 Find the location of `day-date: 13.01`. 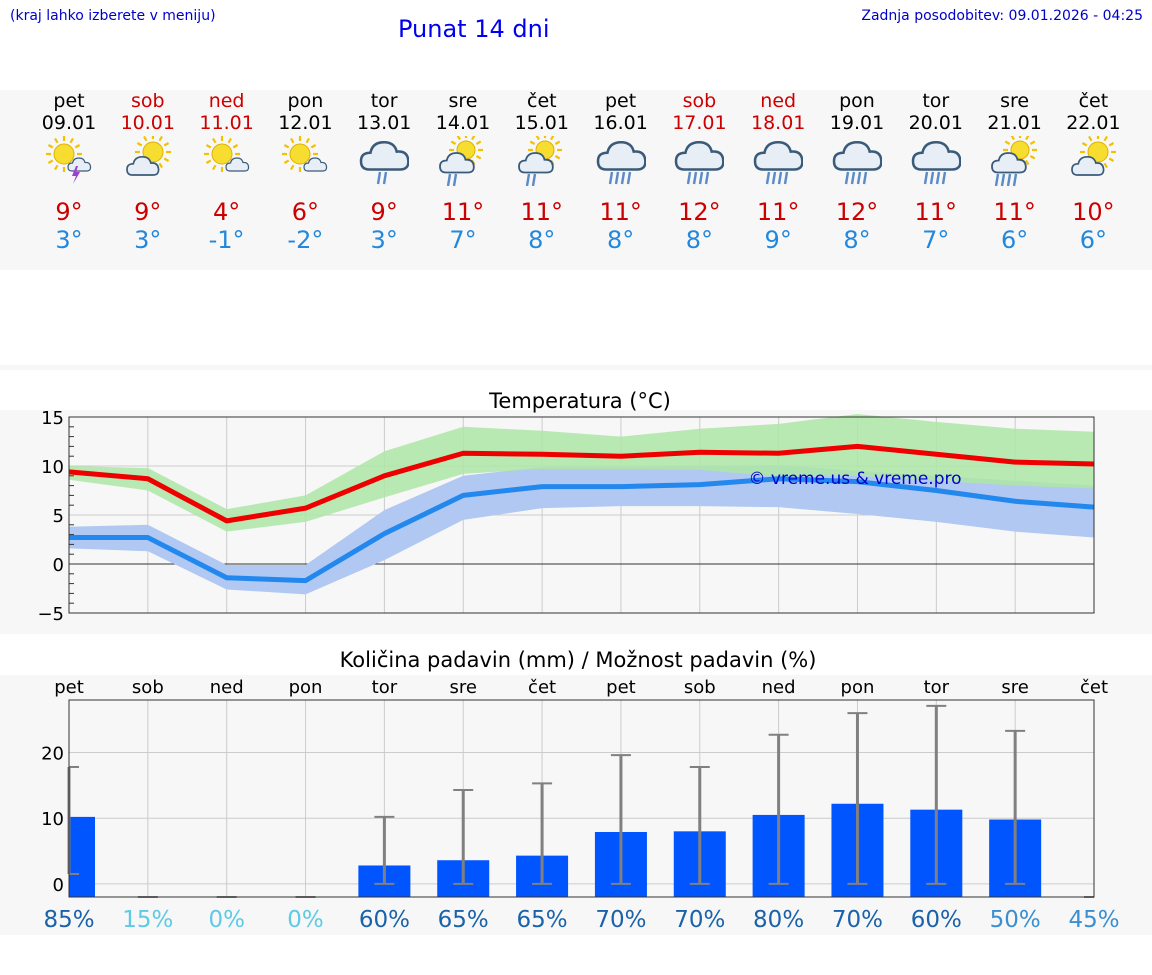

day-date: 13.01 is located at coordinates (384, 123).